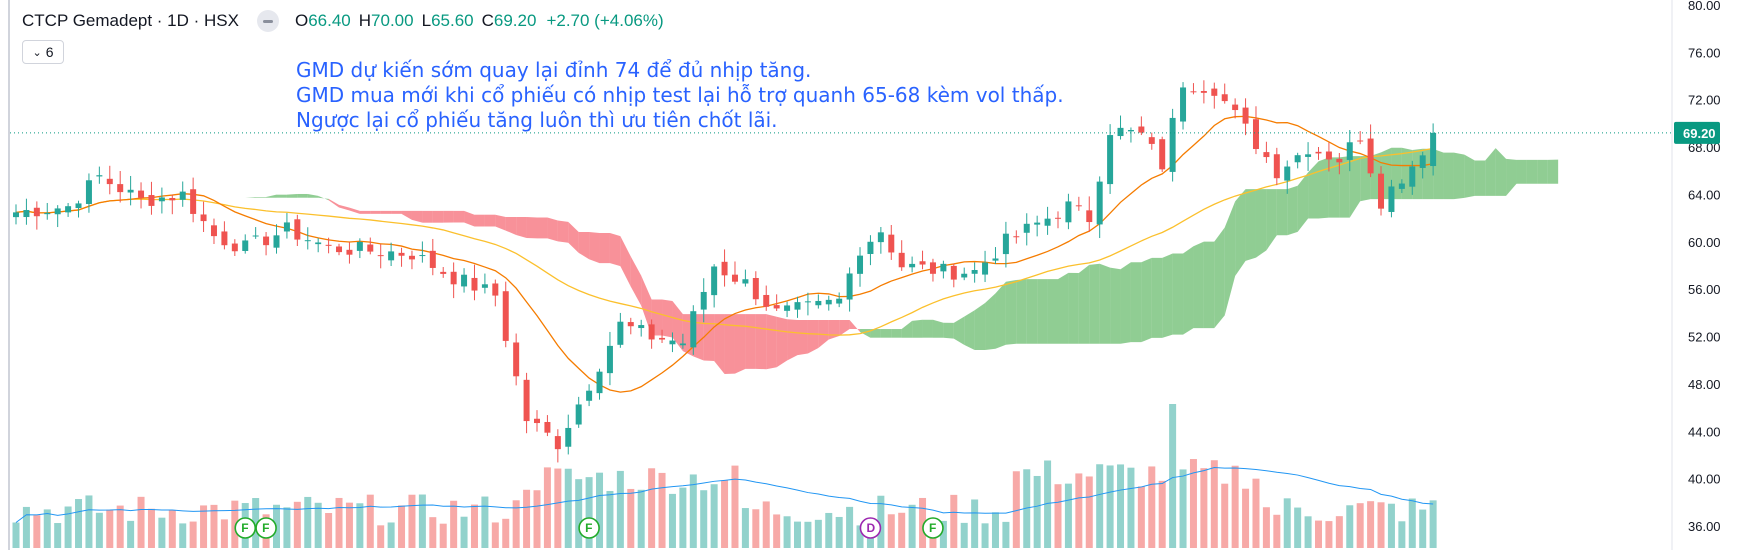  I want to click on y-tick-label: 60.00, so click(1704, 242).